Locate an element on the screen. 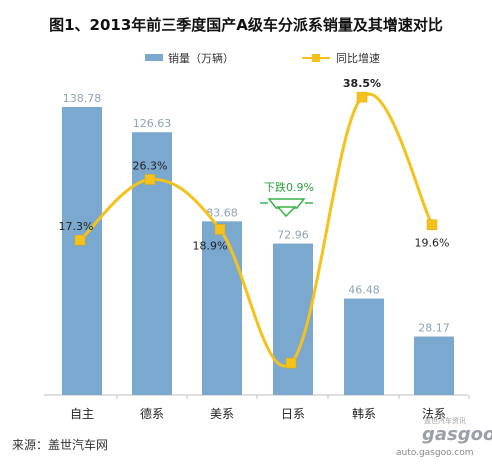 This screenshot has width=492, height=466. bar-label-4: 72.96 is located at coordinates (293, 235).